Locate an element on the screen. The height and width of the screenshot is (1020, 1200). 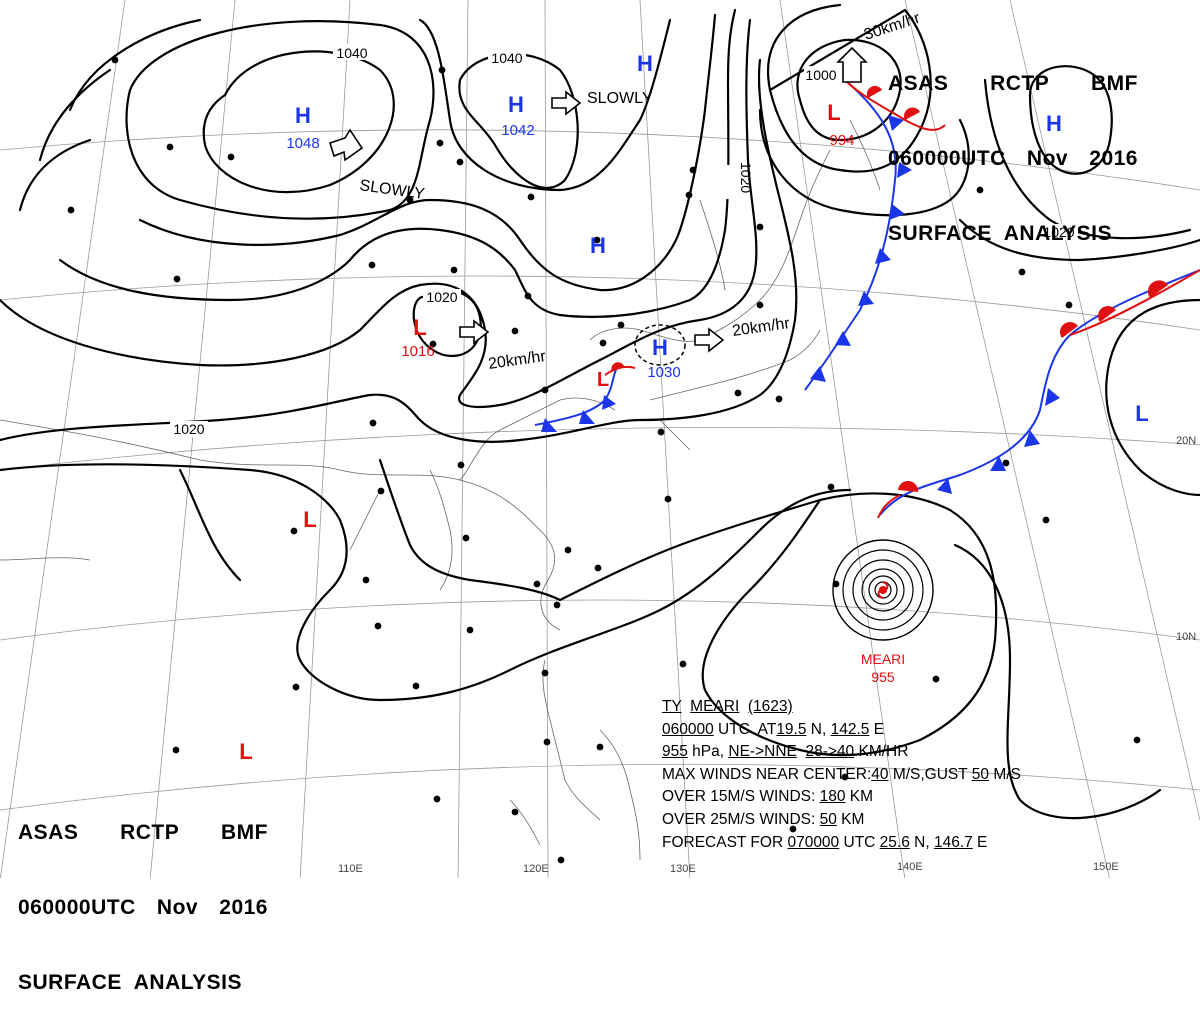
typhoon-lon-suffix: E is located at coordinates (877, 729).